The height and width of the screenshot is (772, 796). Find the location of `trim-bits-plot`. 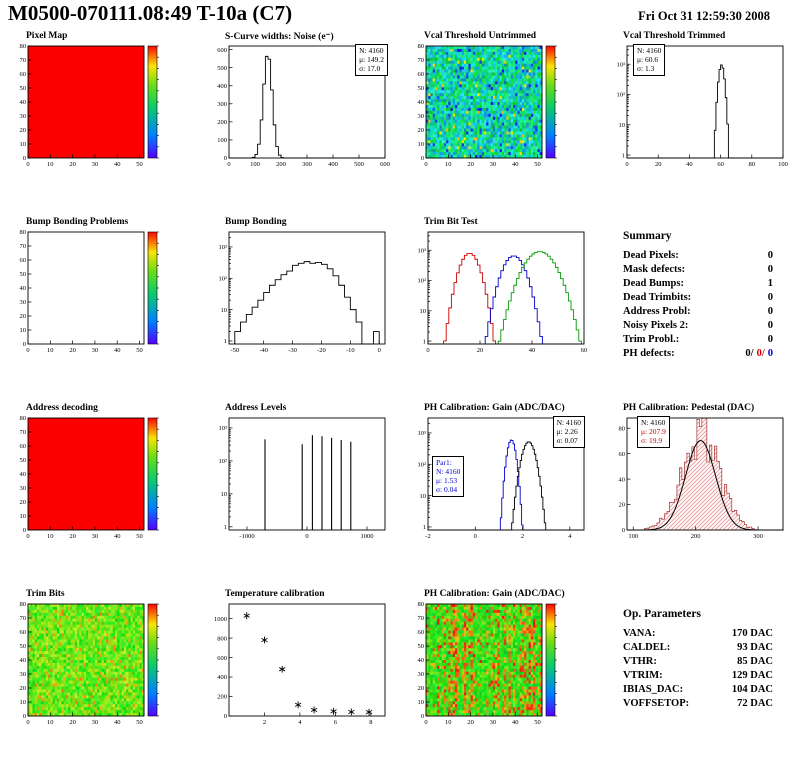

trim-bits-plot is located at coordinates (98, 674).